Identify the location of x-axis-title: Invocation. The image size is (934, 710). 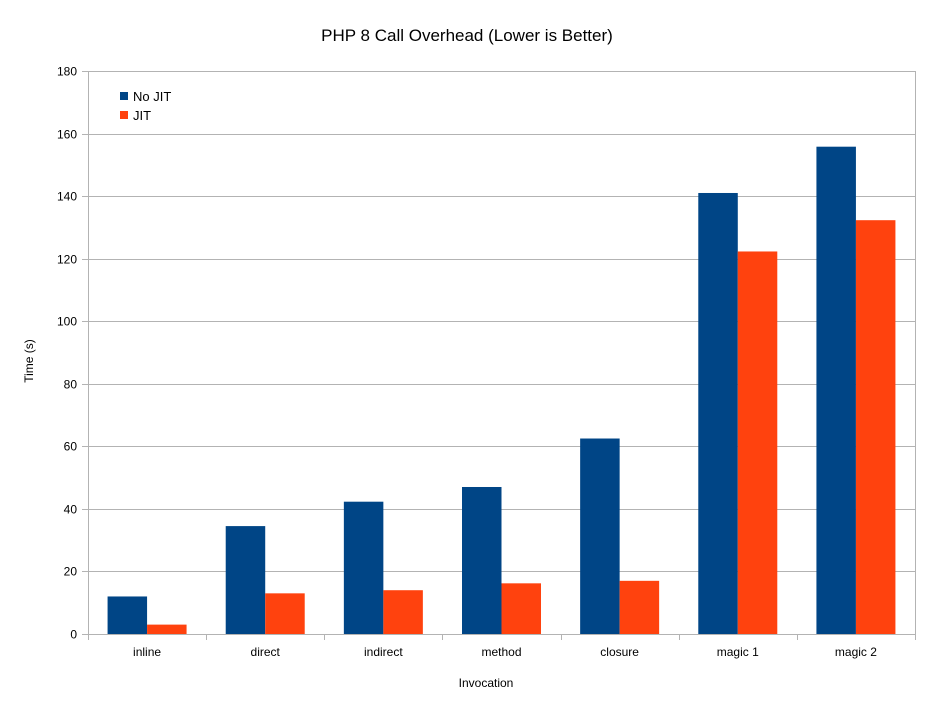
(486, 683).